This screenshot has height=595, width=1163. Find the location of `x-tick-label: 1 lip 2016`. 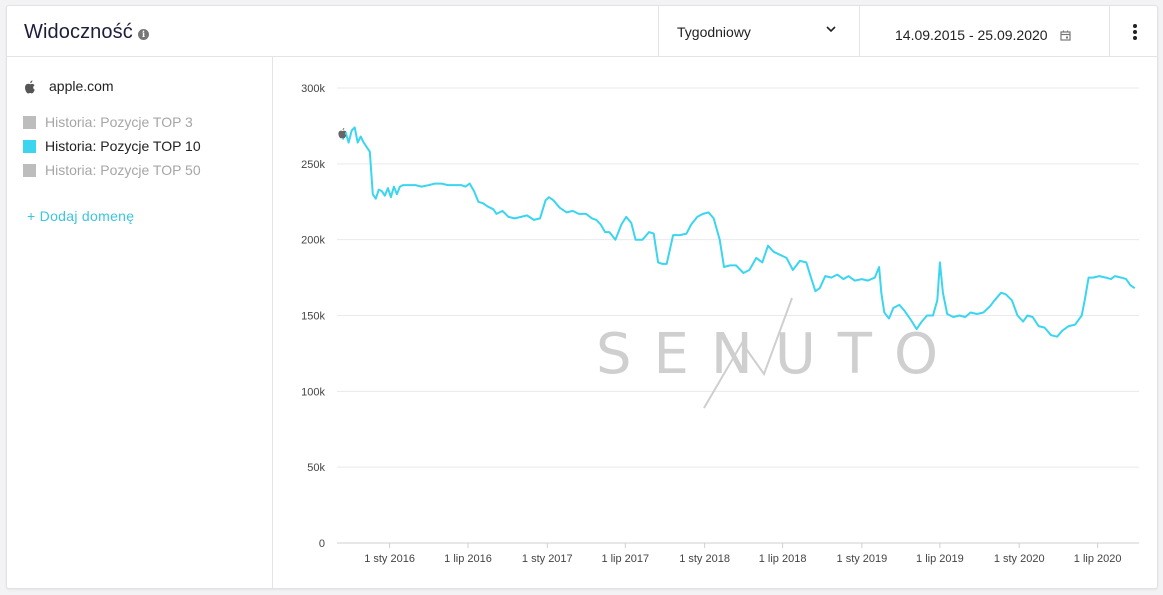

x-tick-label: 1 lip 2016 is located at coordinates (468, 559).